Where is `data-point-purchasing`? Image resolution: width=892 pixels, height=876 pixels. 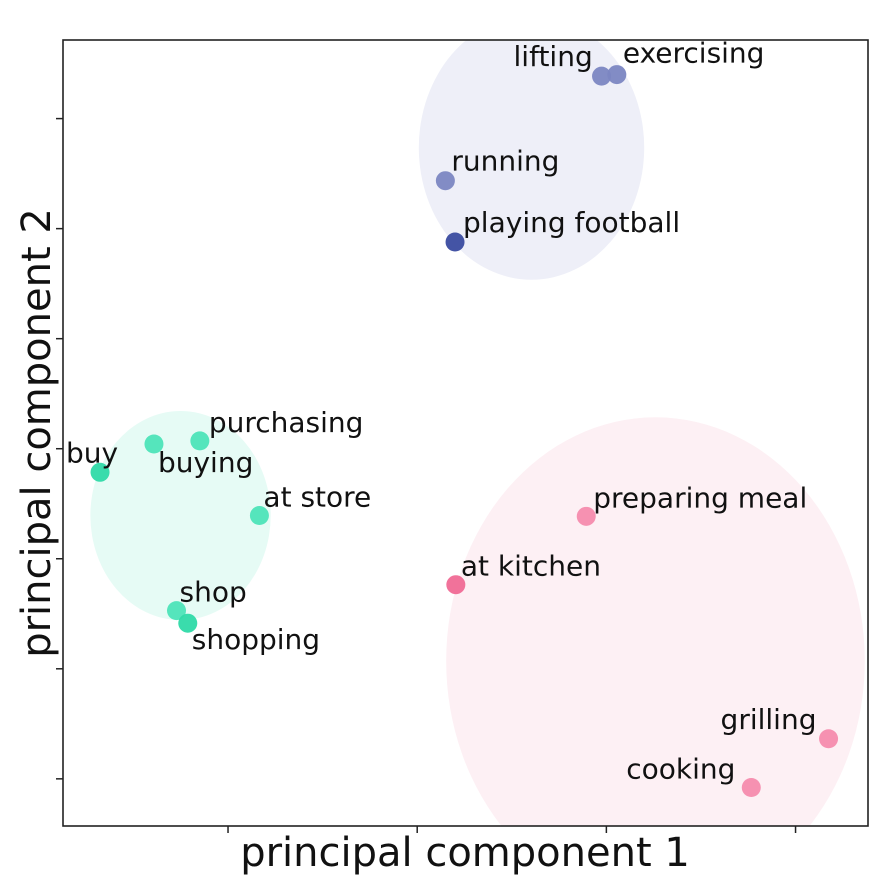
data-point-purchasing is located at coordinates (200, 441).